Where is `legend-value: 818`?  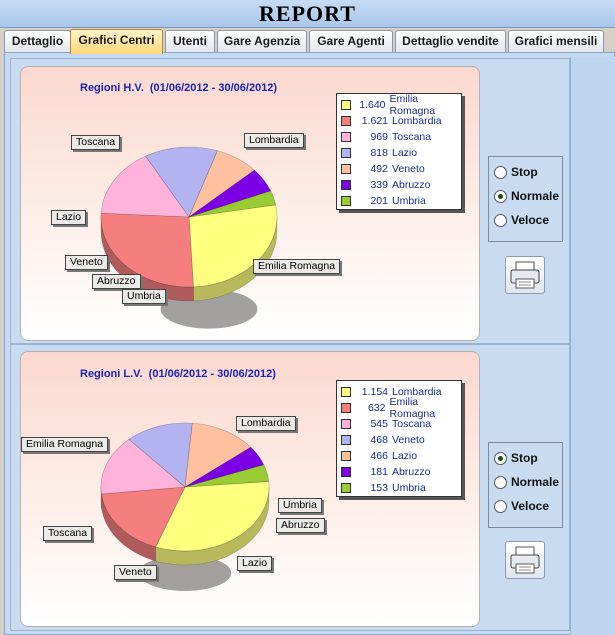 legend-value: 818 is located at coordinates (379, 153).